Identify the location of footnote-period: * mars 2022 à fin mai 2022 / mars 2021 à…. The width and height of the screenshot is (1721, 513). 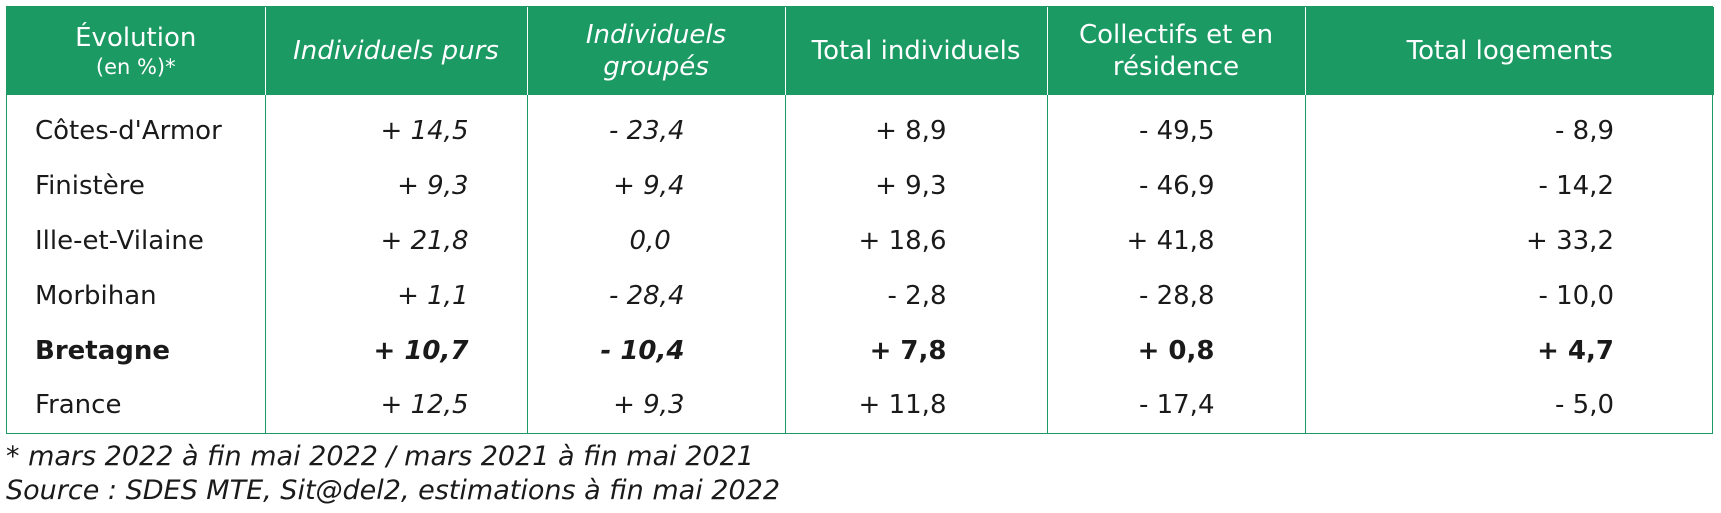
(380, 456).